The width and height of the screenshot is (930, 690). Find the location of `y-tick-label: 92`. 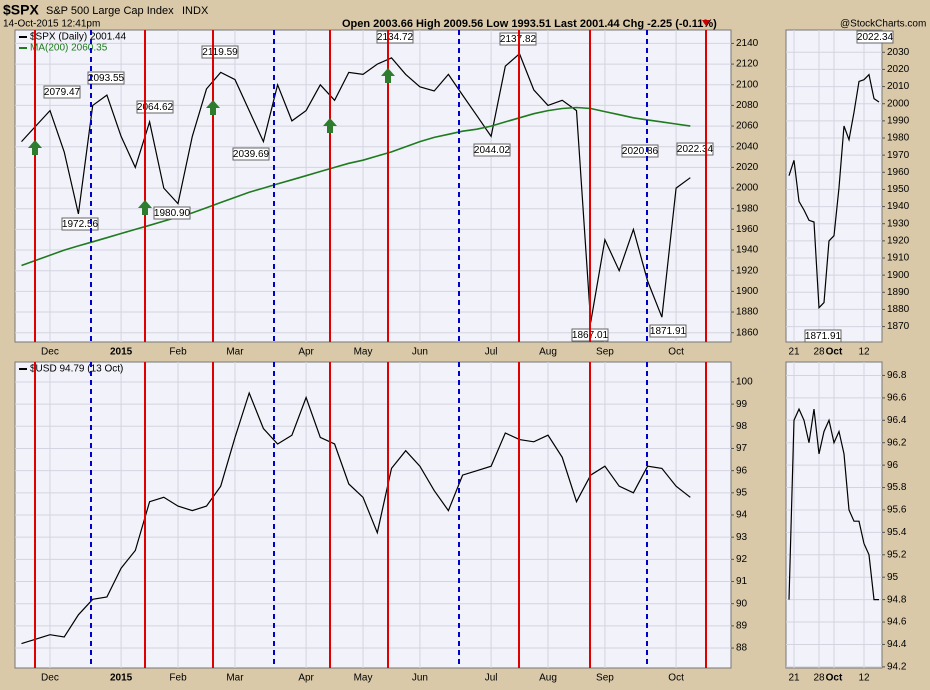

y-tick-label: 92 is located at coordinates (742, 559).